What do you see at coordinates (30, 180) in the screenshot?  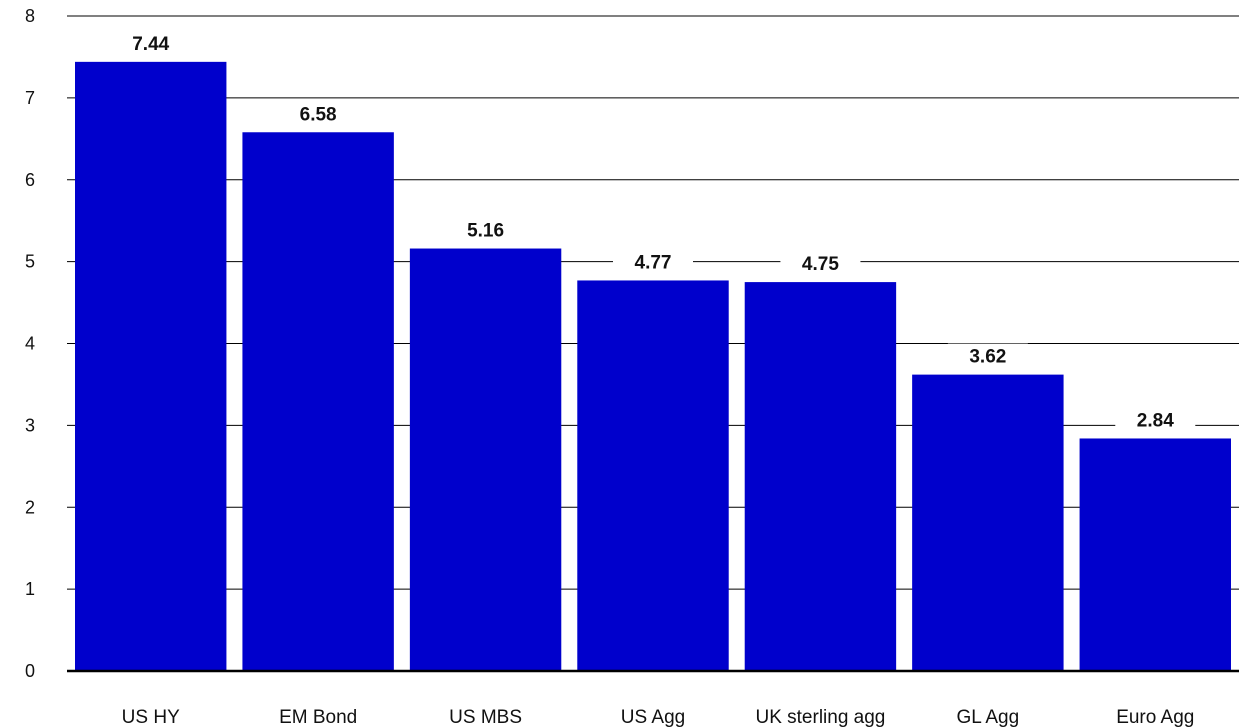 I see `y-tick-label: 6` at bounding box center [30, 180].